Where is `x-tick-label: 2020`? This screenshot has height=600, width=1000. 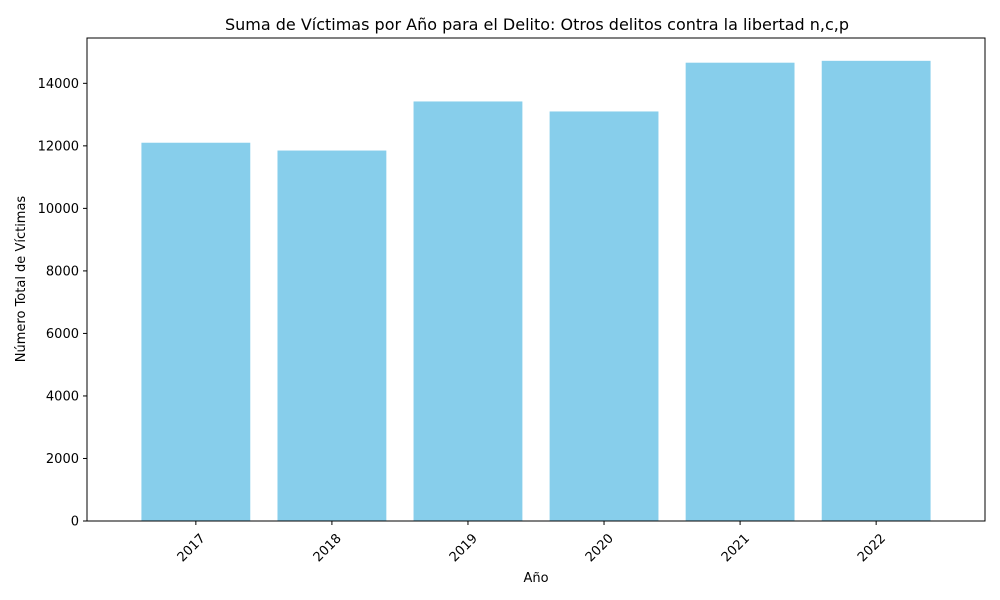 x-tick-label: 2020 is located at coordinates (600, 548).